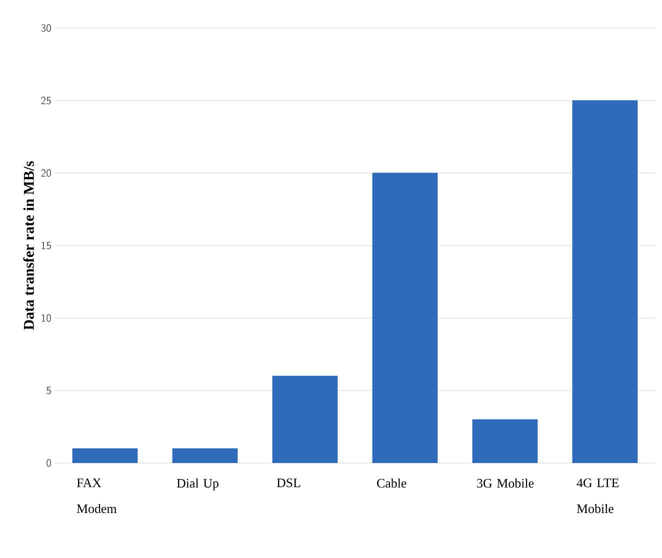 The width and height of the screenshot is (662, 558). I want to click on y-tick-label: 5, so click(48, 390).